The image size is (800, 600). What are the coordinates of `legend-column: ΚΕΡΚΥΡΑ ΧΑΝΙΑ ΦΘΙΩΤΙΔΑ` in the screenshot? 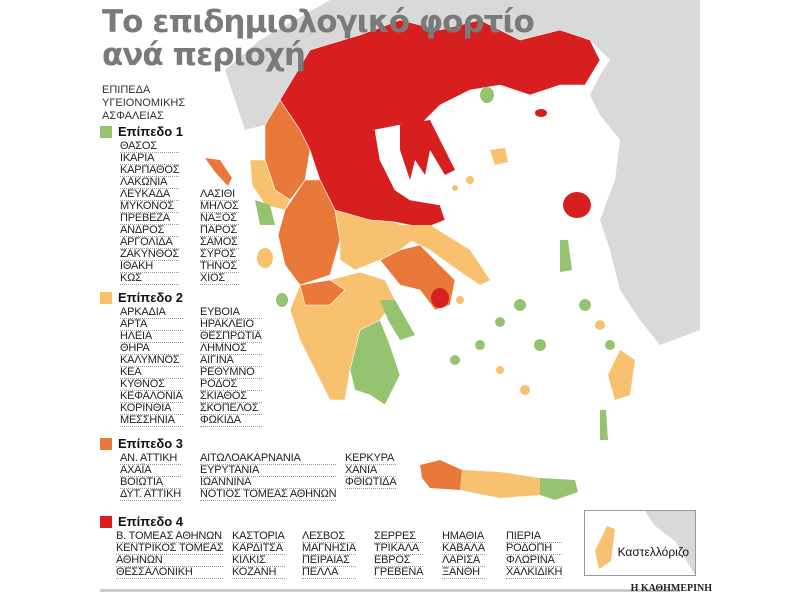 It's located at (371, 471).